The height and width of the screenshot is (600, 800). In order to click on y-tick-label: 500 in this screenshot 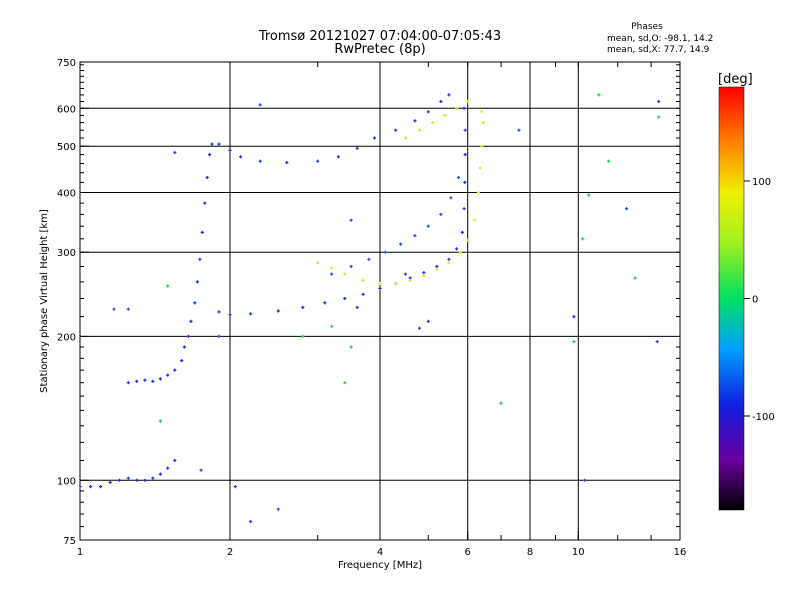, I will do `click(66, 147)`.